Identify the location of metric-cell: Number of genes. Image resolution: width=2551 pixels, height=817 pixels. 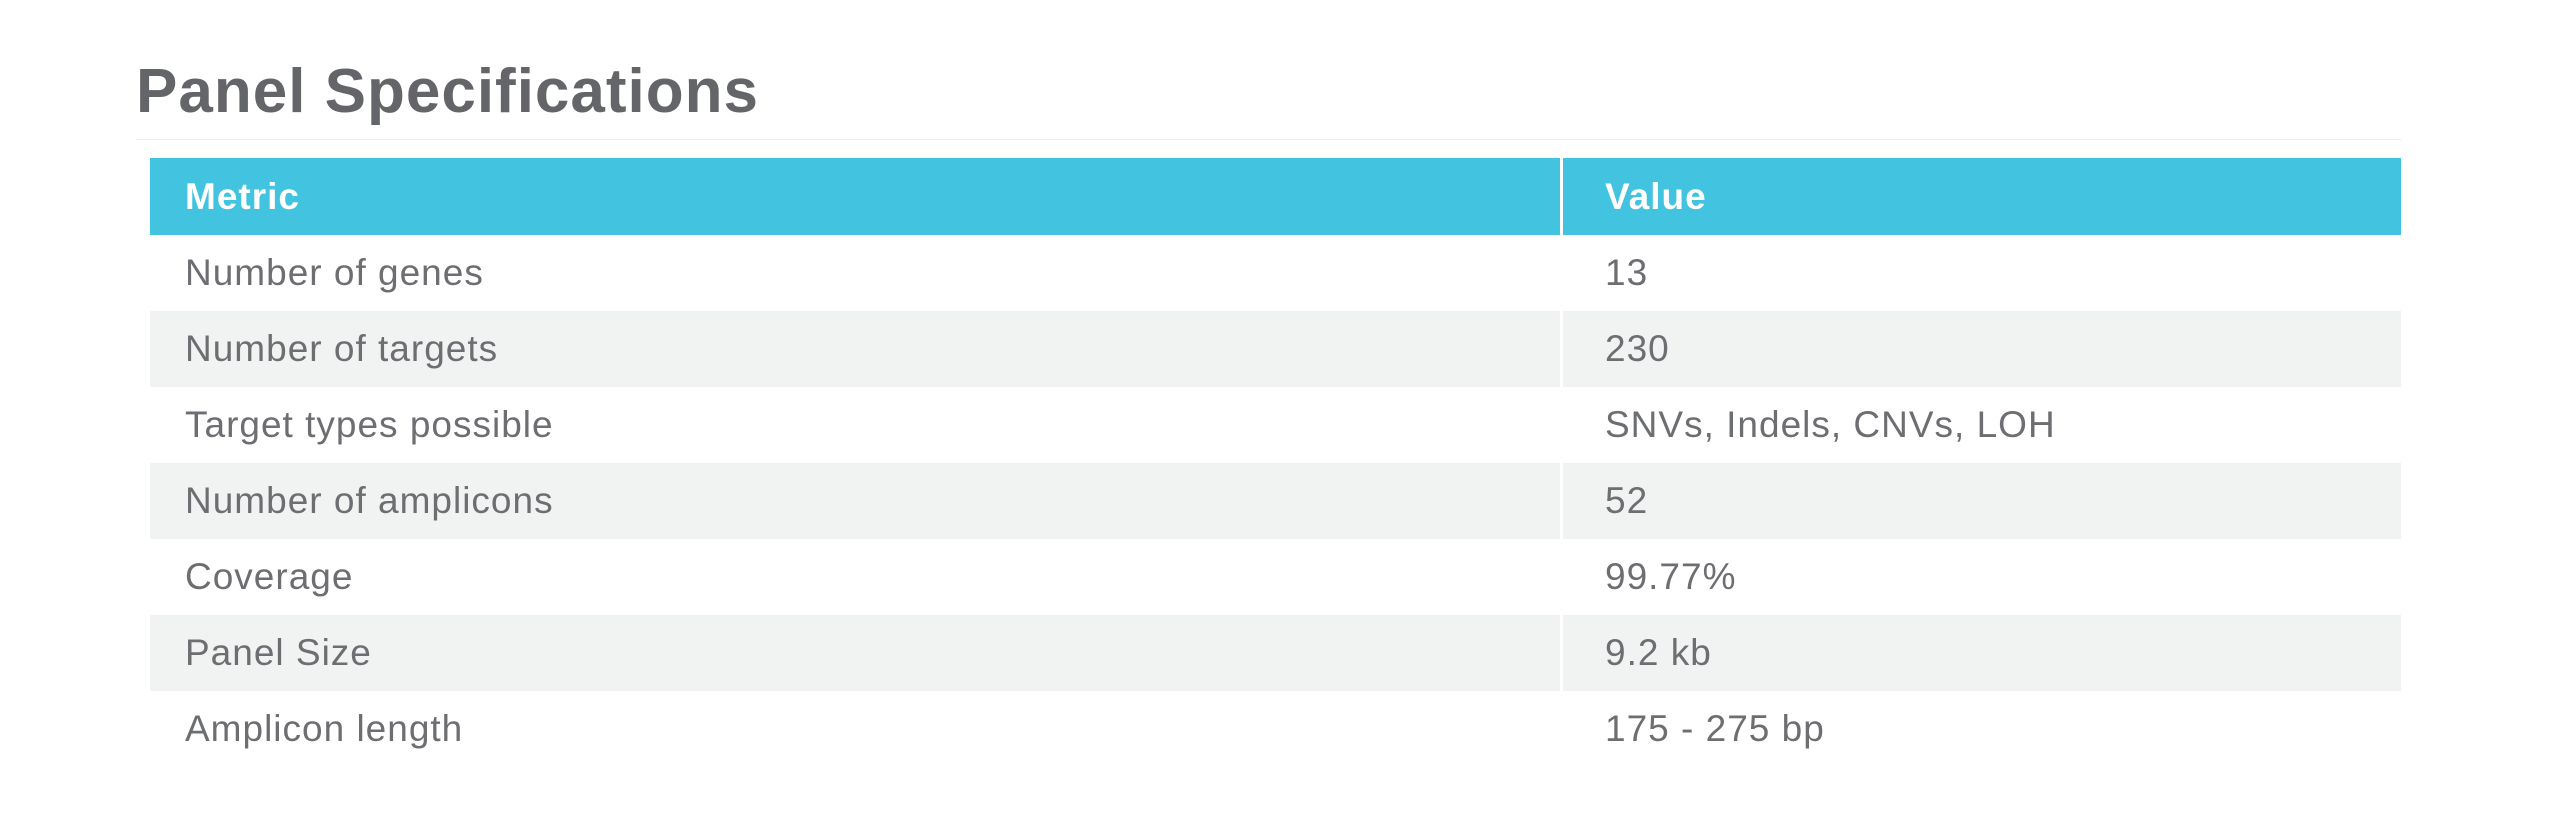
(855, 273).